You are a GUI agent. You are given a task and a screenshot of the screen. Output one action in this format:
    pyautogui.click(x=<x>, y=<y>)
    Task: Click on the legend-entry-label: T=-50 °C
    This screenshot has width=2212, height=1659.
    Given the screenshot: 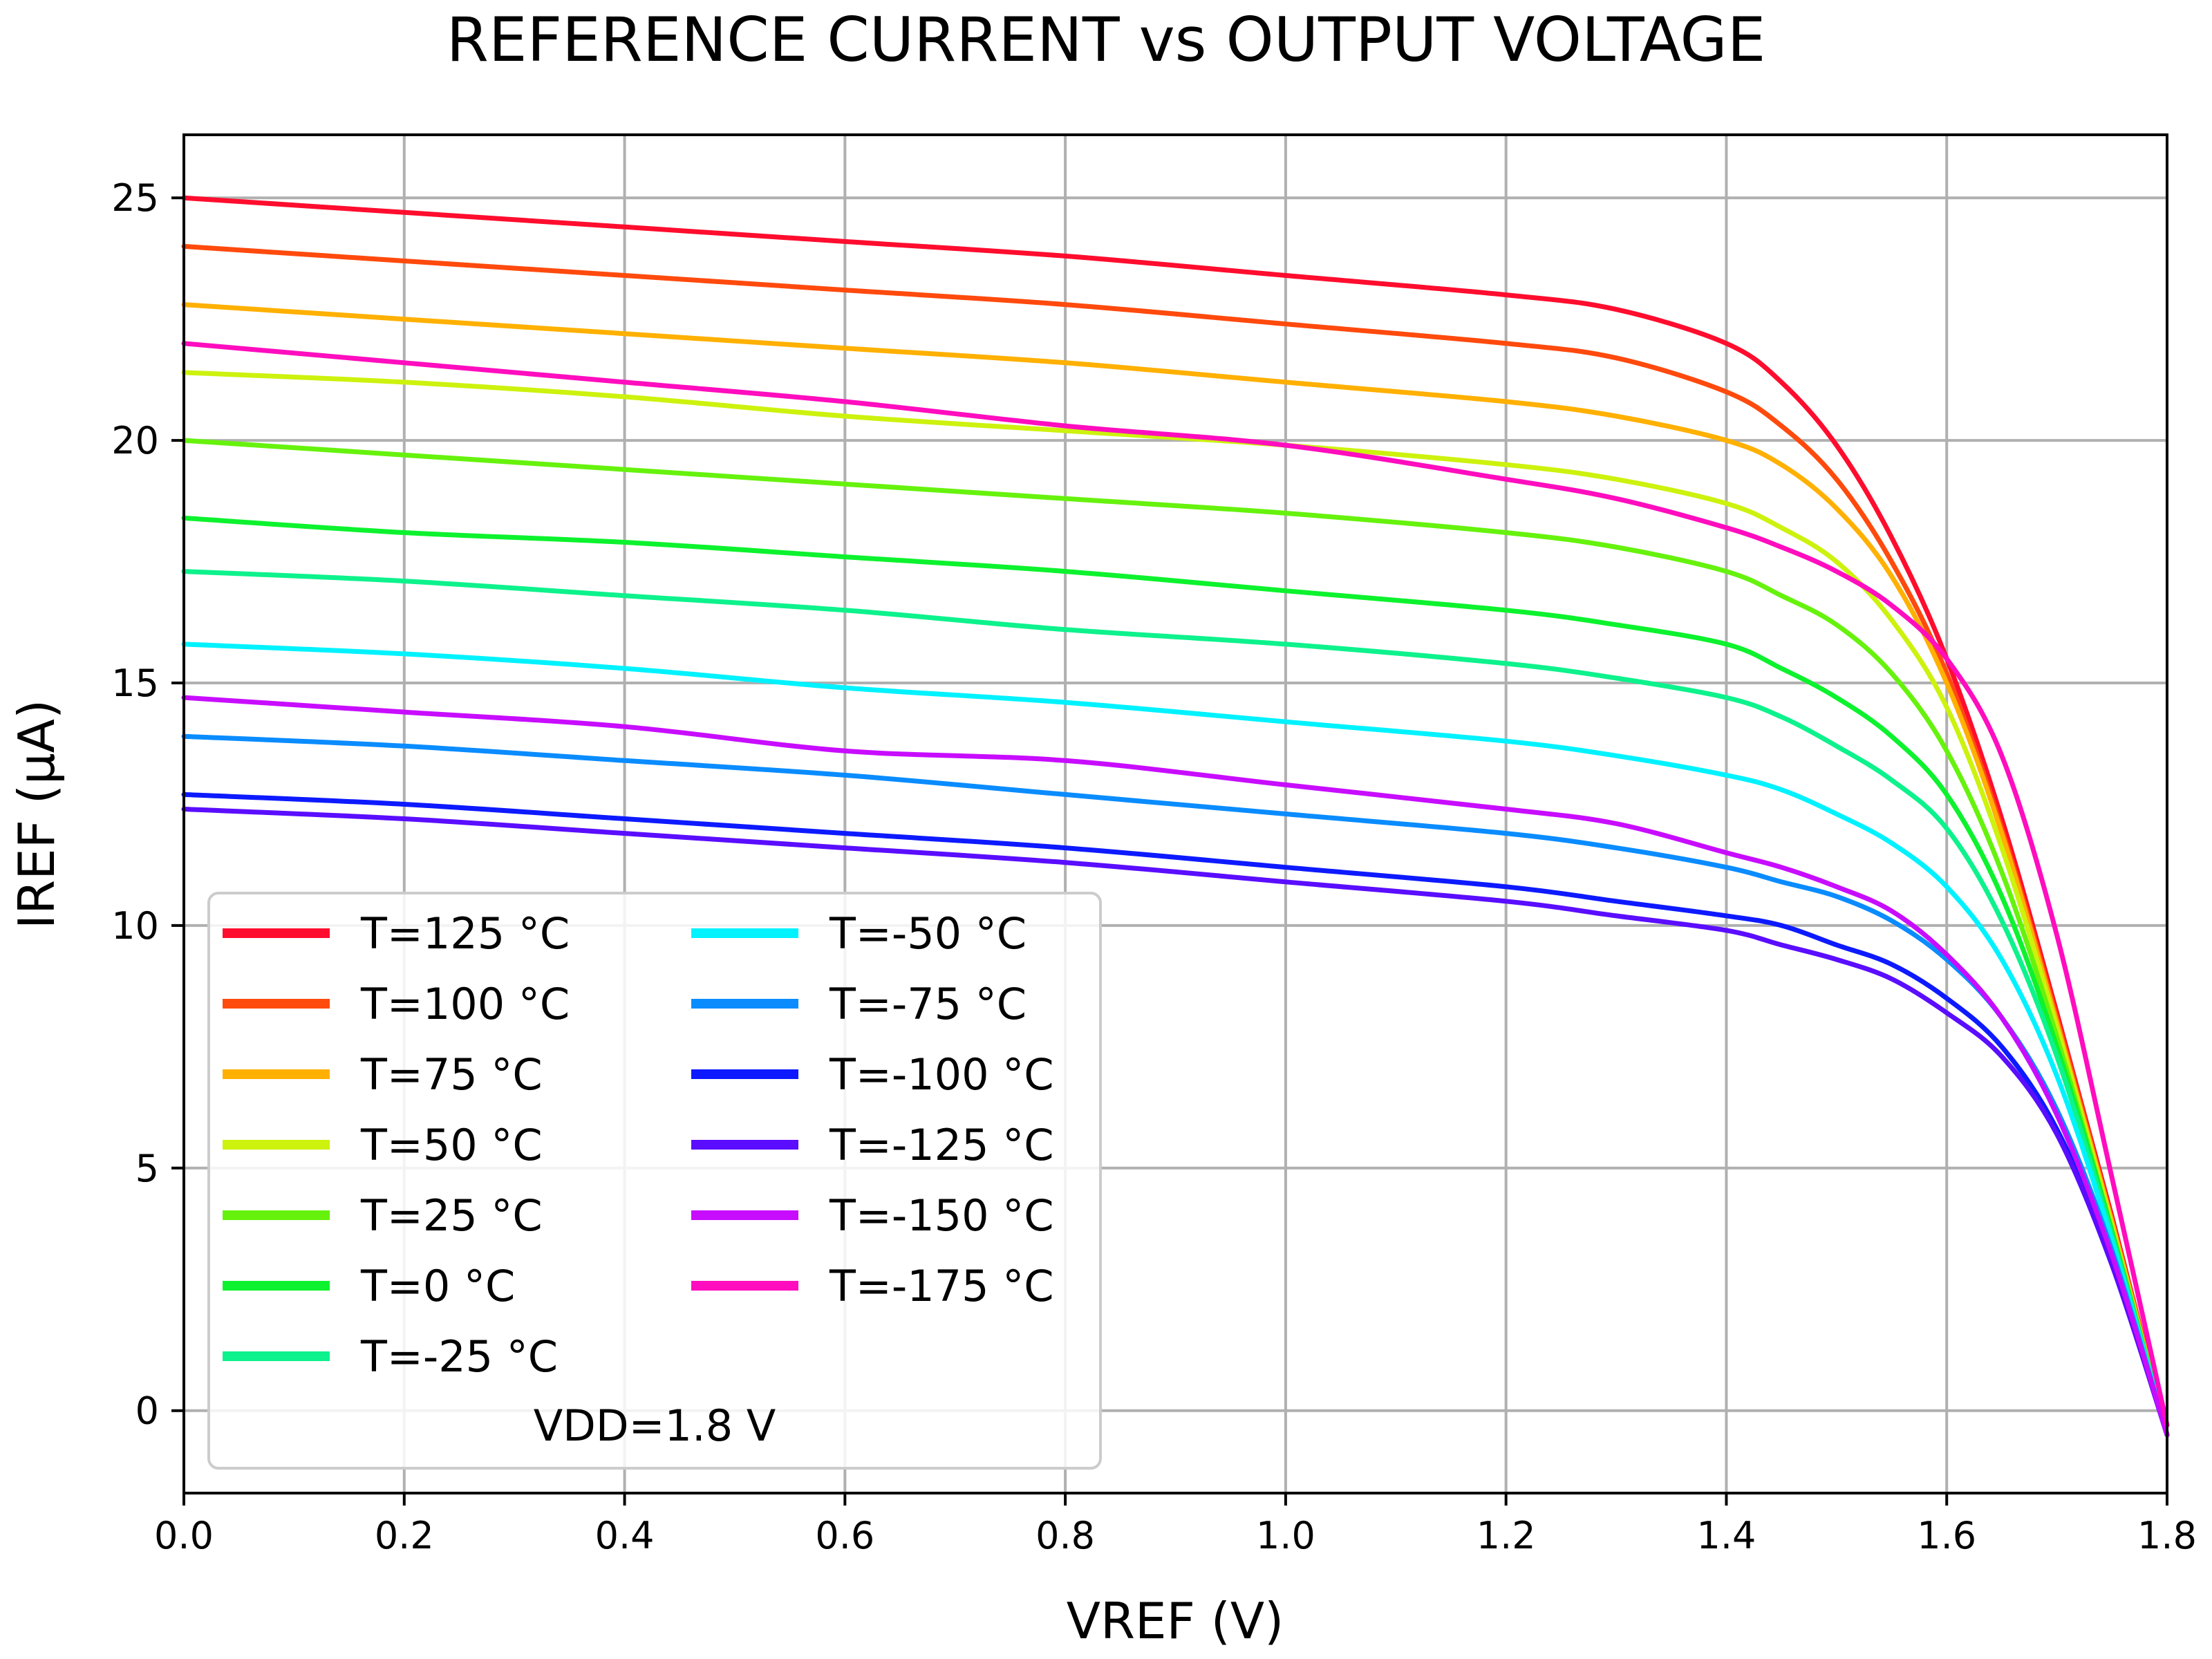 What is the action you would take?
    pyautogui.click(x=928, y=934)
    